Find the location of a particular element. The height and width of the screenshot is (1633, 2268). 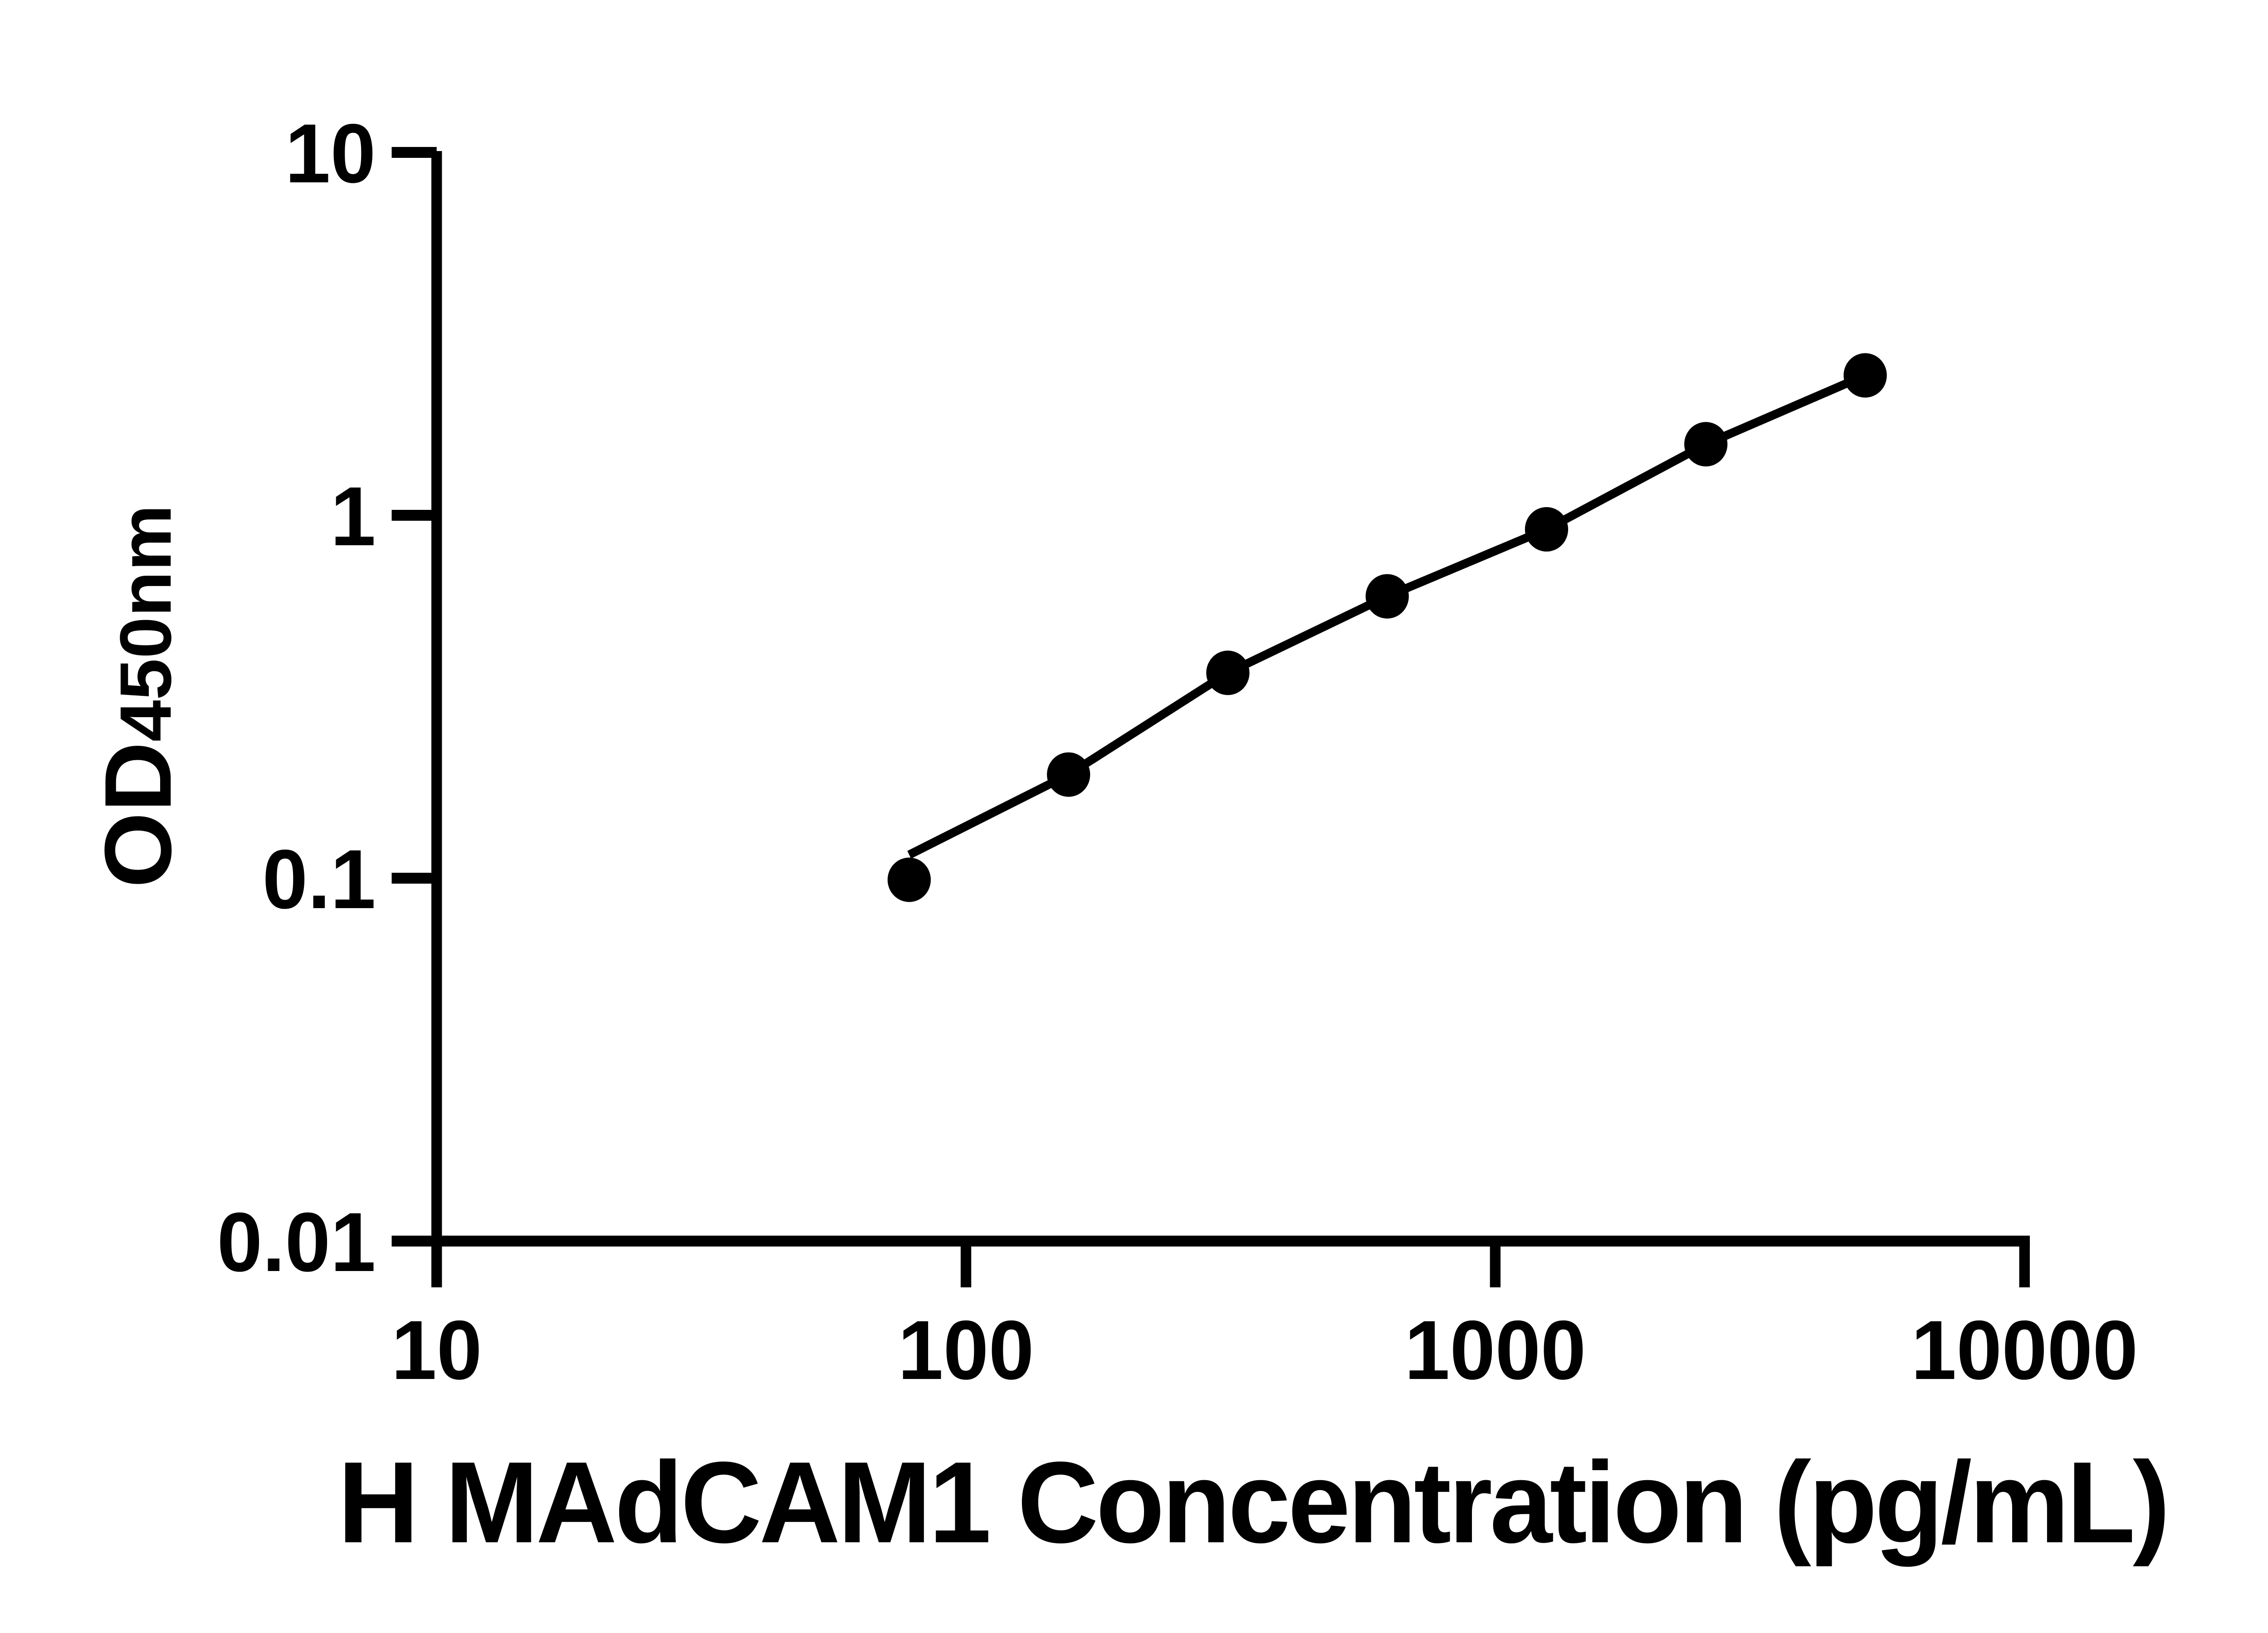

x-tick-label-10000: 10000 is located at coordinates (2025, 1350).